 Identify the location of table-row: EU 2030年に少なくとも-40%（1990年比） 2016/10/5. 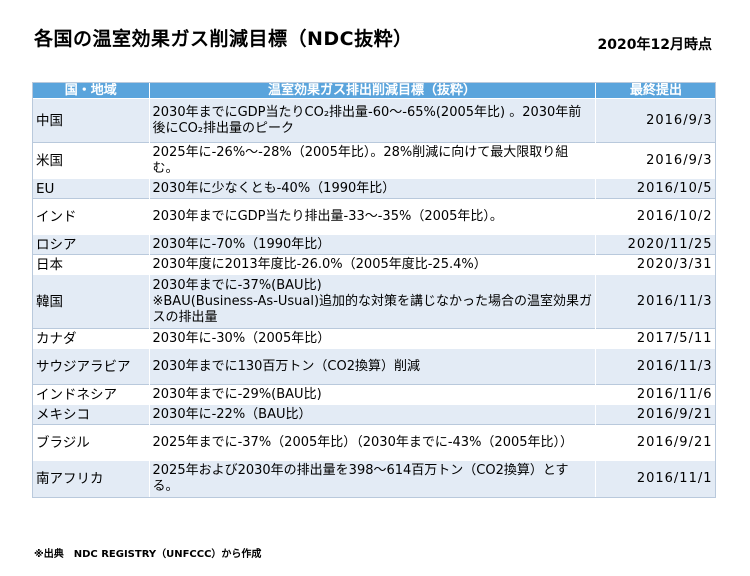
(374, 188).